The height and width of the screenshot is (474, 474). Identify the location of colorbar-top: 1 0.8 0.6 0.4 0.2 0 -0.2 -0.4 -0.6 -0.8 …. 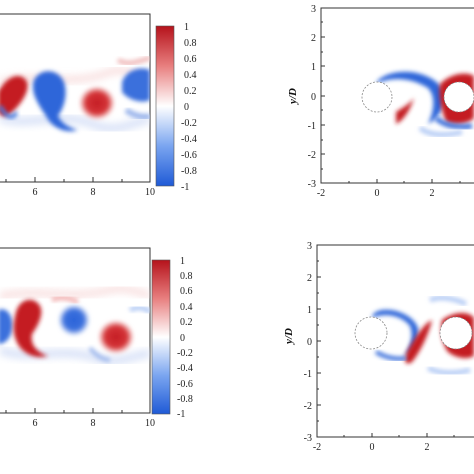
(176, 107).